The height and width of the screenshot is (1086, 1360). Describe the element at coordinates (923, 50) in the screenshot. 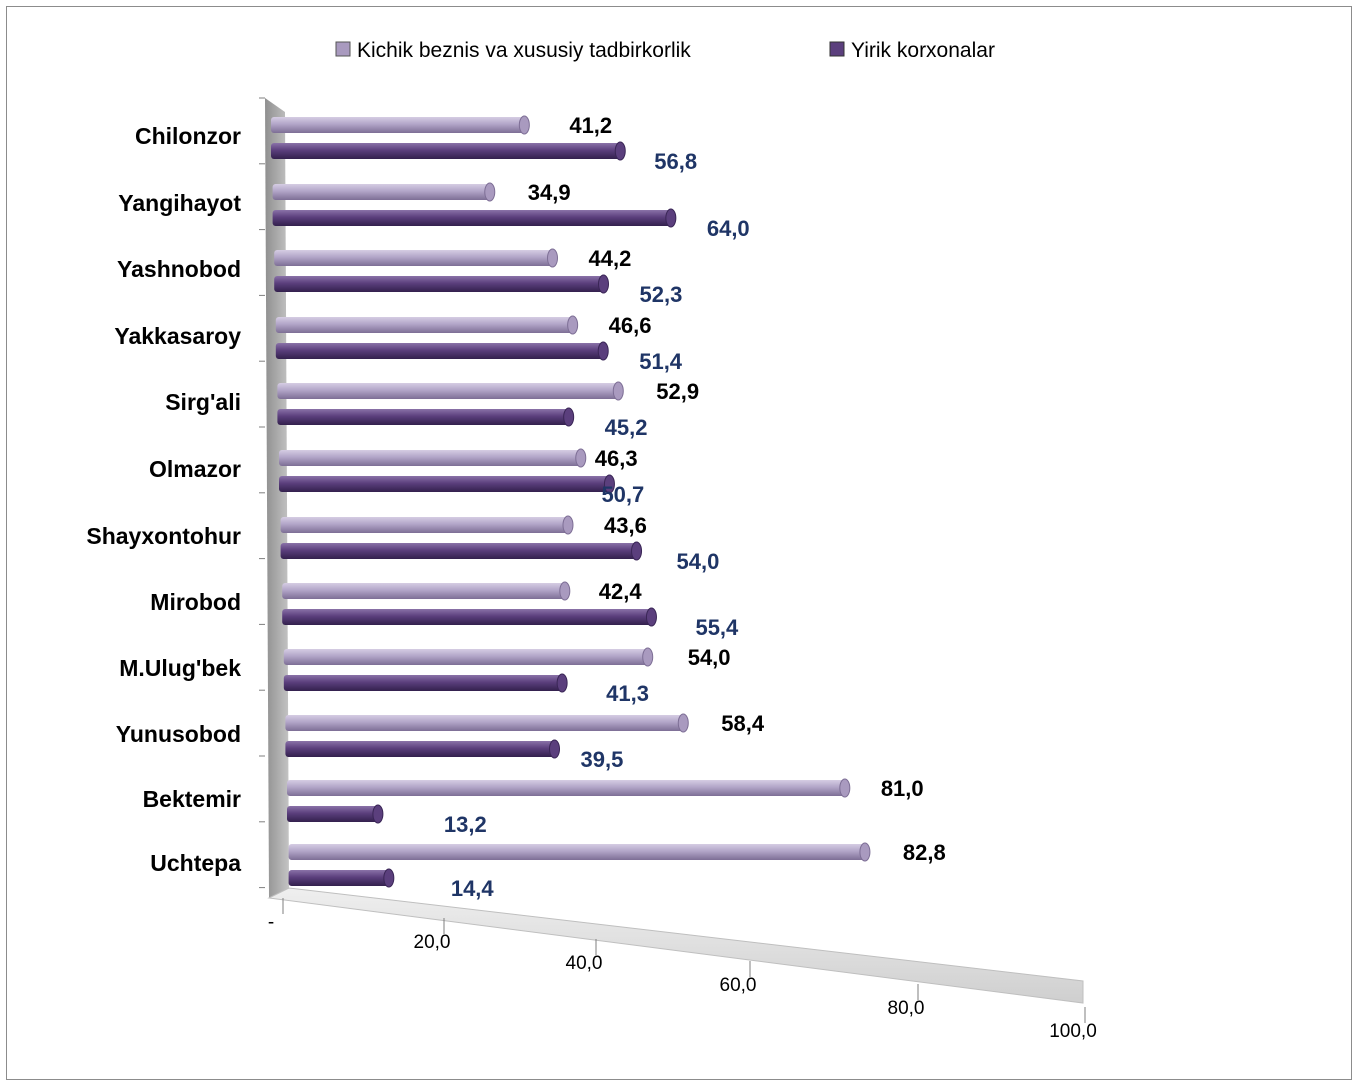

I see `legend-label-yirik: Yirik korxonalar` at that location.